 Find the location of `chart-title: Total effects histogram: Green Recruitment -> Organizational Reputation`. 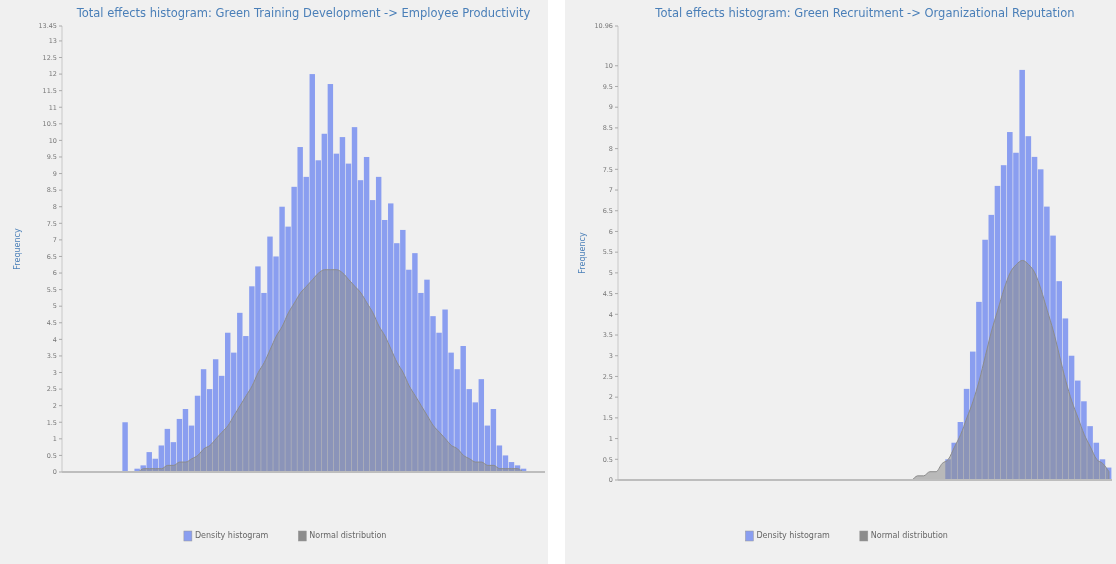

chart-title: Total effects histogram: Green Recruitment -> Organizational Reputation is located at coordinates (864, 13).